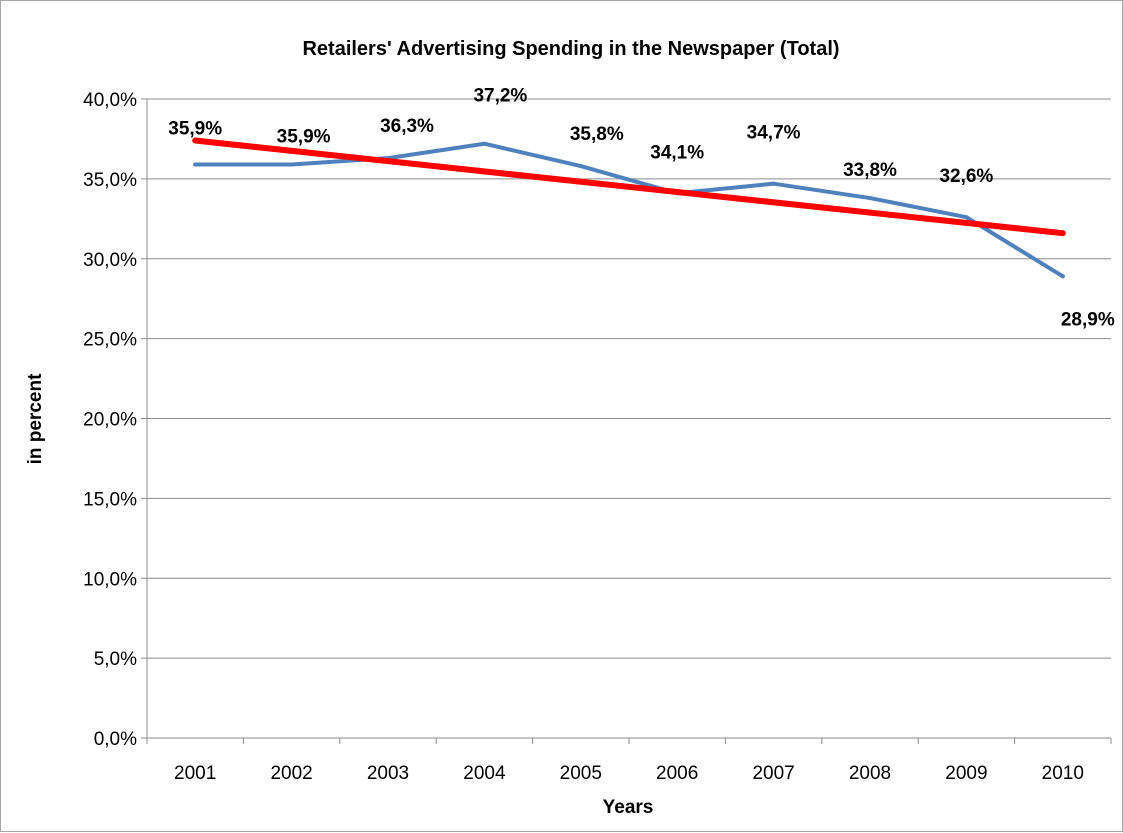  What do you see at coordinates (110, 420) in the screenshot?
I see `y-tick-label: 20,0%` at bounding box center [110, 420].